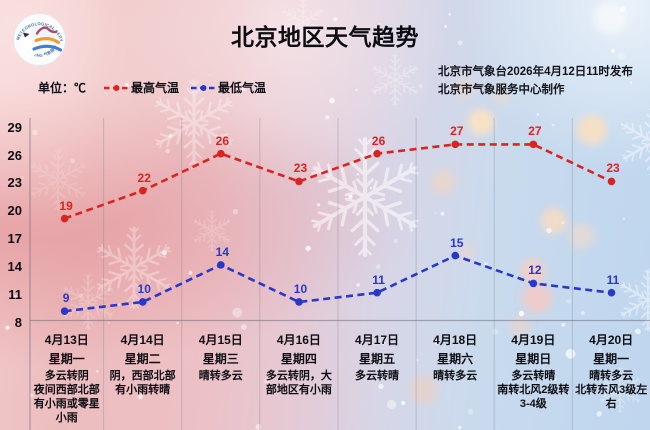 Image resolution: width=650 pixels, height=430 pixels. I want to click on max-temp-value-label: 19, so click(66, 205).